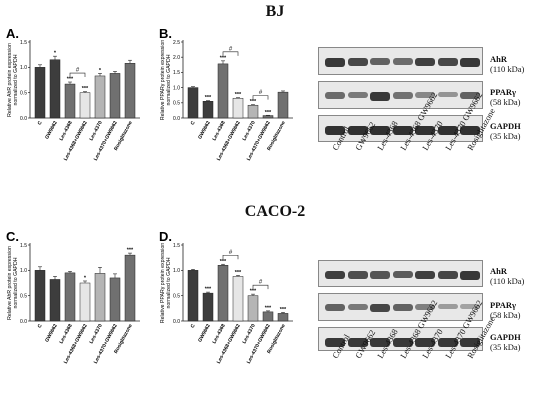 The width and height of the screenshot is (550, 404). I want to click on panel-letter: D., so click(165, 236).